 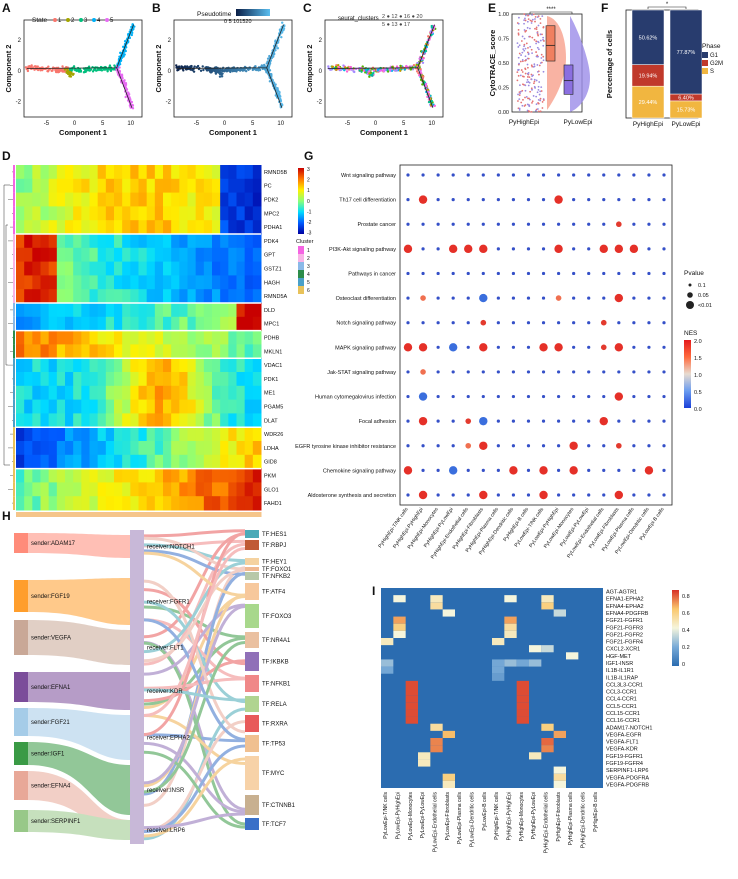 What do you see at coordinates (503, 15) in the screenshot?
I see `y-tick-label: 1.00` at bounding box center [503, 15].